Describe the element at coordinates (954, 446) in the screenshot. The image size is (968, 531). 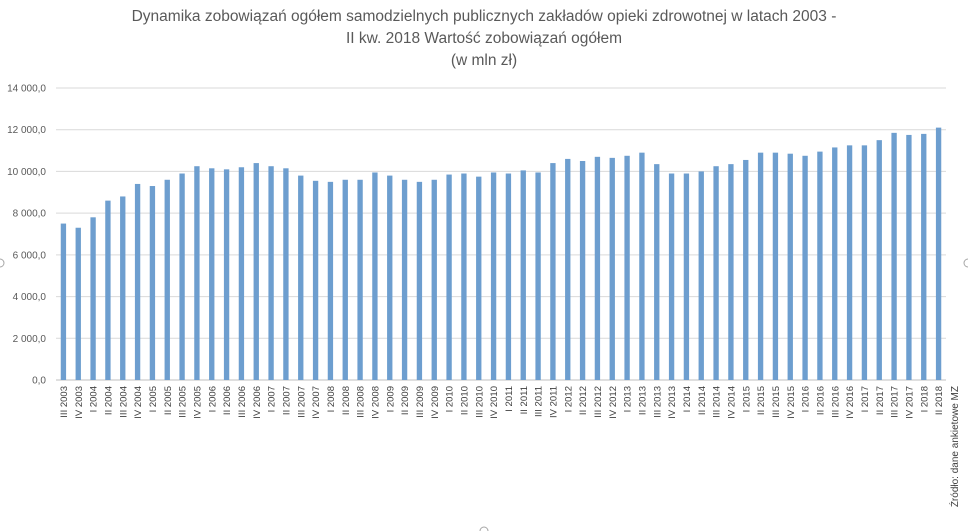
I see `source-note: Źródło: dane ankietowe MZ` at that location.